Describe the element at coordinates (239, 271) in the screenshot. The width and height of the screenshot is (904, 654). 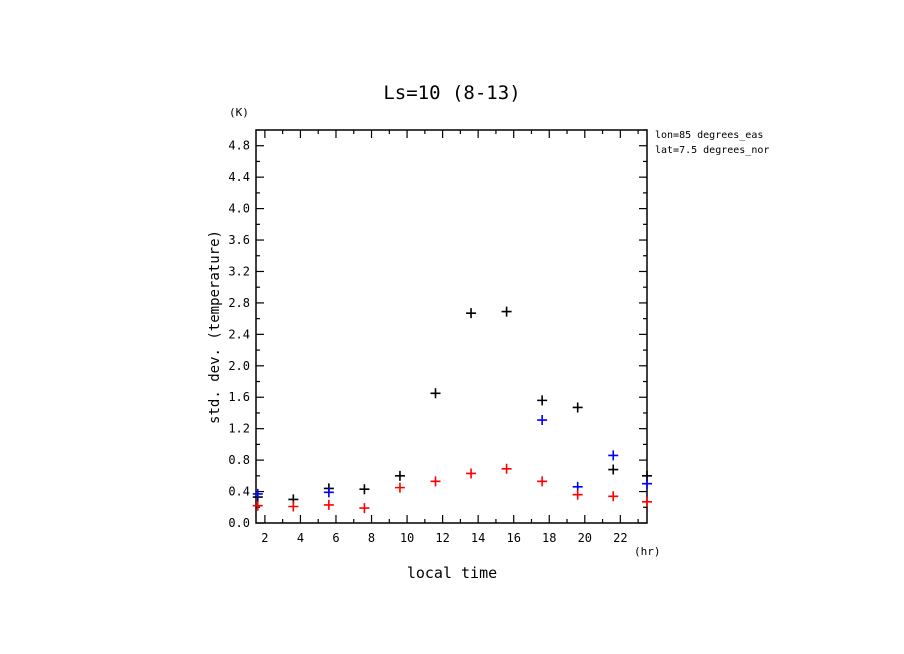
I see `y-tick-label: 3.2` at that location.